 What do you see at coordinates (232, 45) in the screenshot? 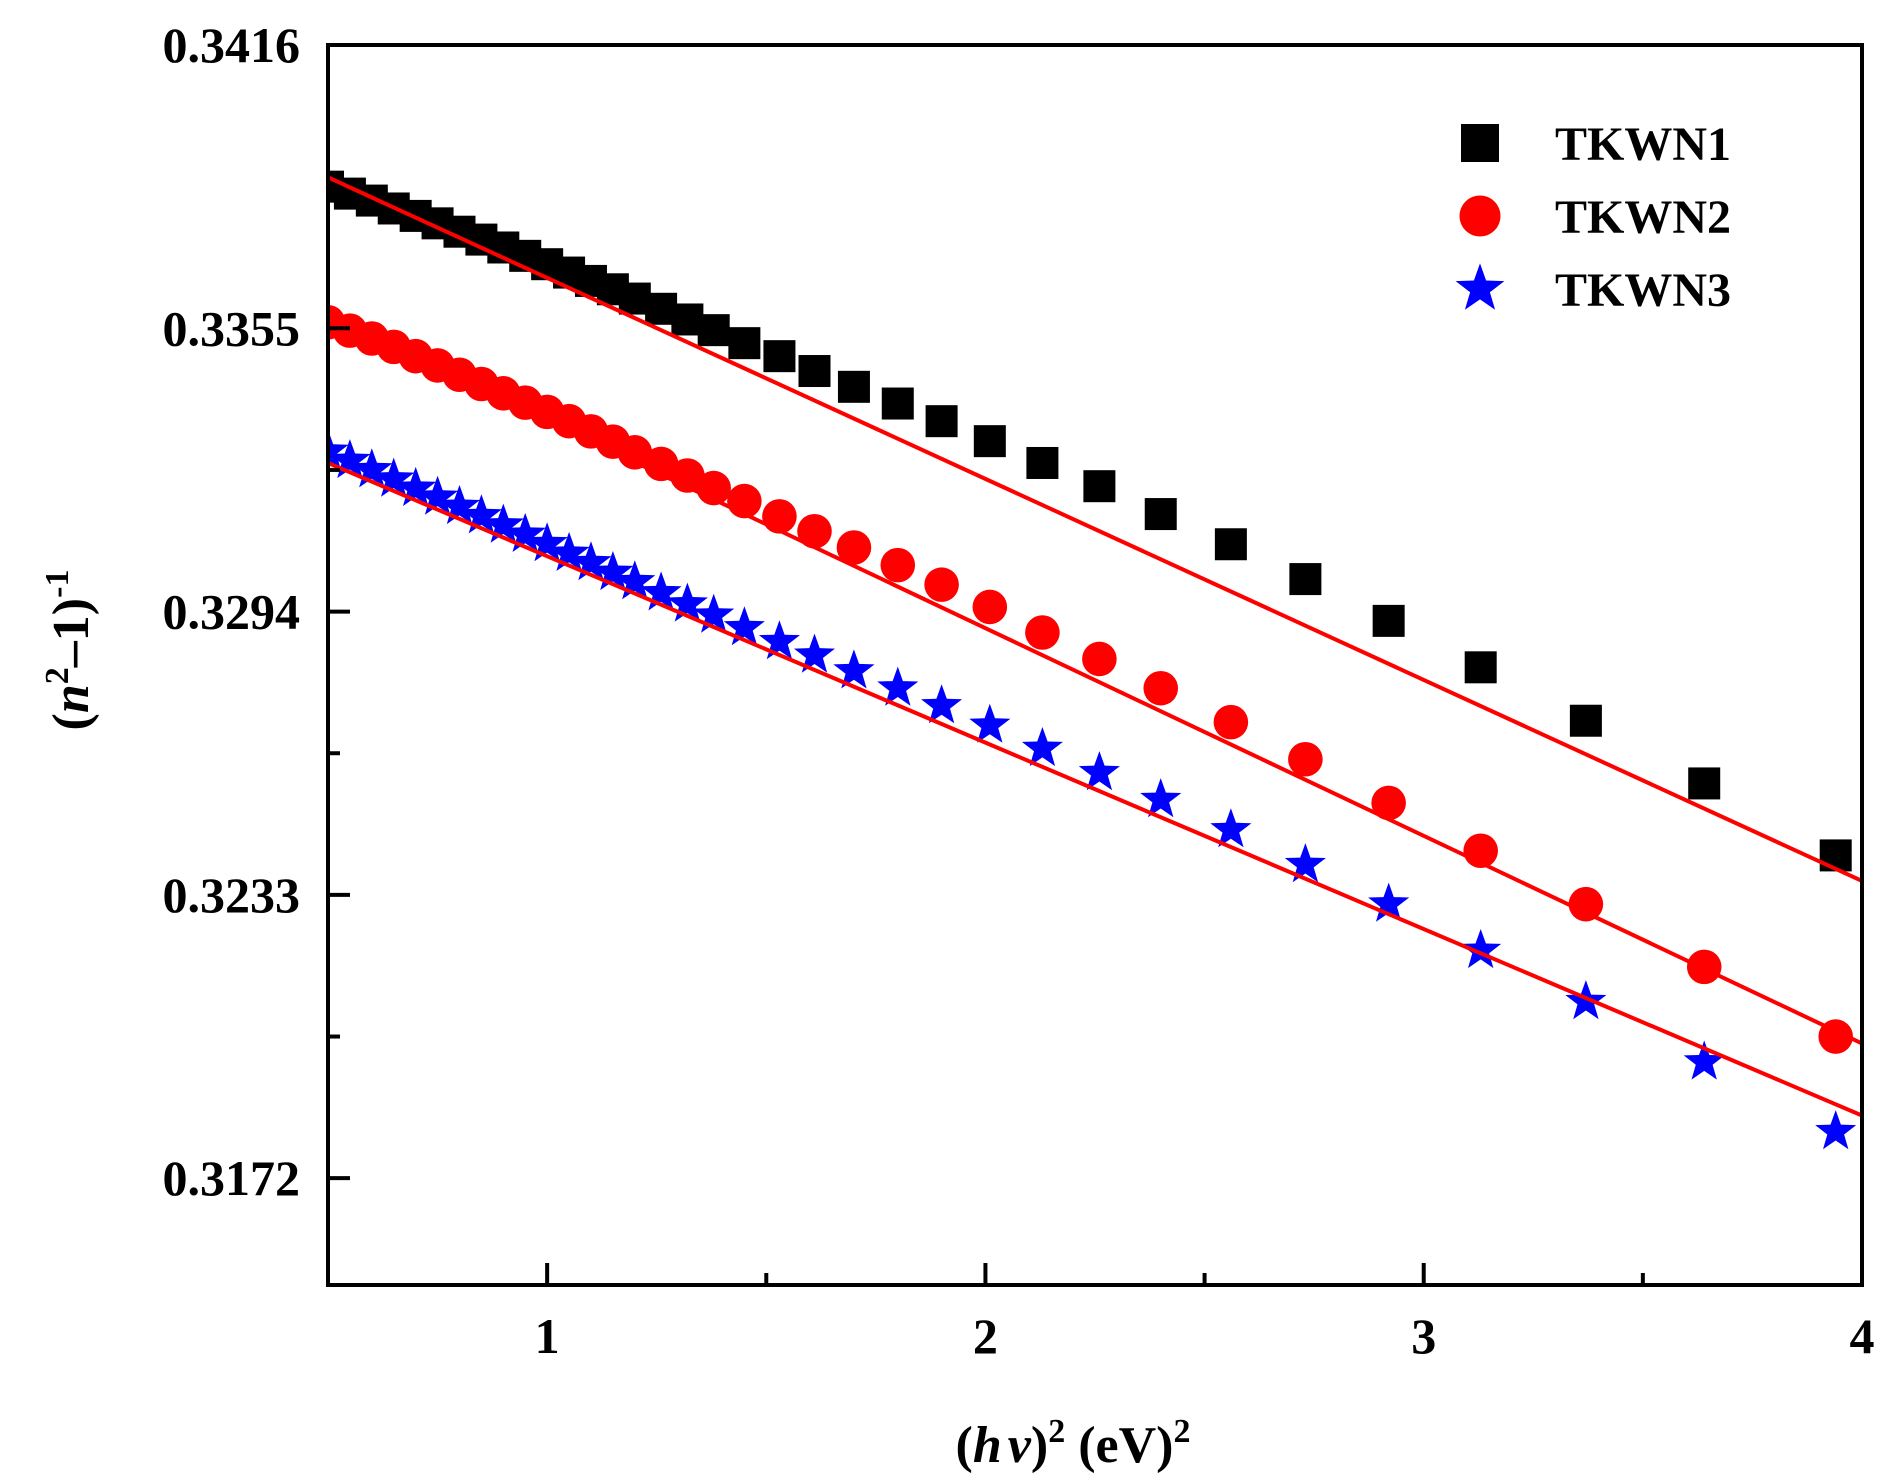
I see `y-tick-label: 0.3416` at bounding box center [232, 45].